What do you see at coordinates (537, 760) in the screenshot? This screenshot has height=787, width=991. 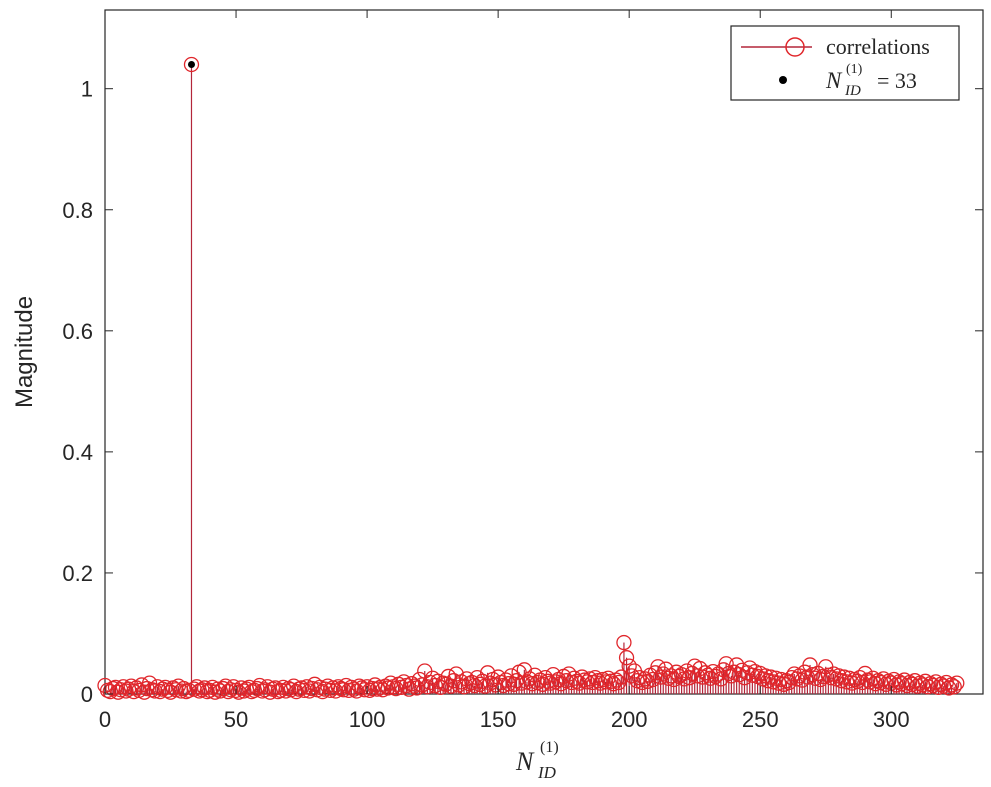 I see `x-axis-label: N (1) ID` at bounding box center [537, 760].